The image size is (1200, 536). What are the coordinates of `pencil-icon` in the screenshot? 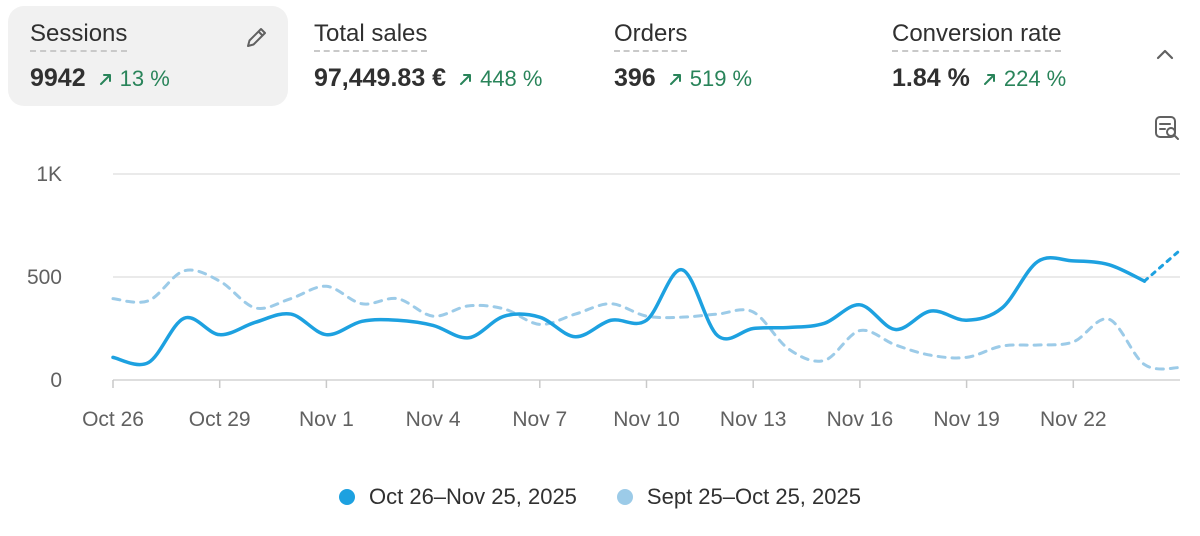 It's located at (256, 38).